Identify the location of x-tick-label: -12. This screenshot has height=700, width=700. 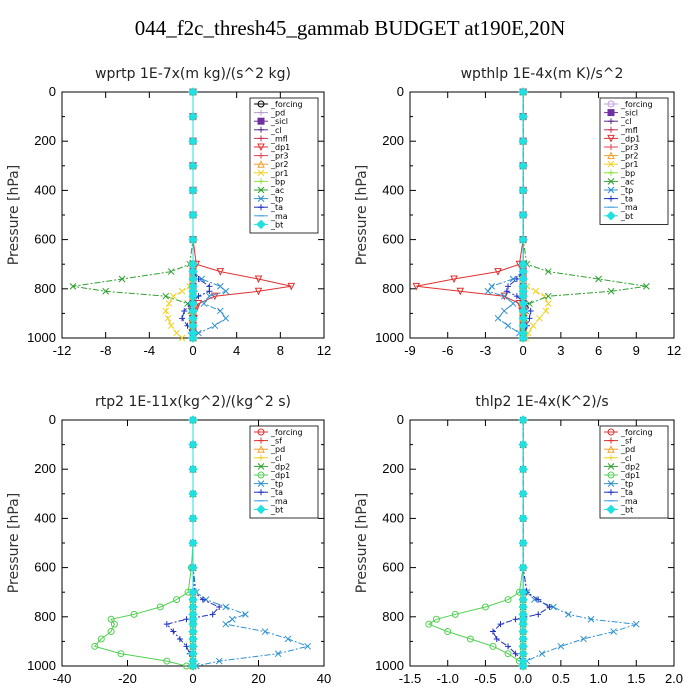
(62, 350).